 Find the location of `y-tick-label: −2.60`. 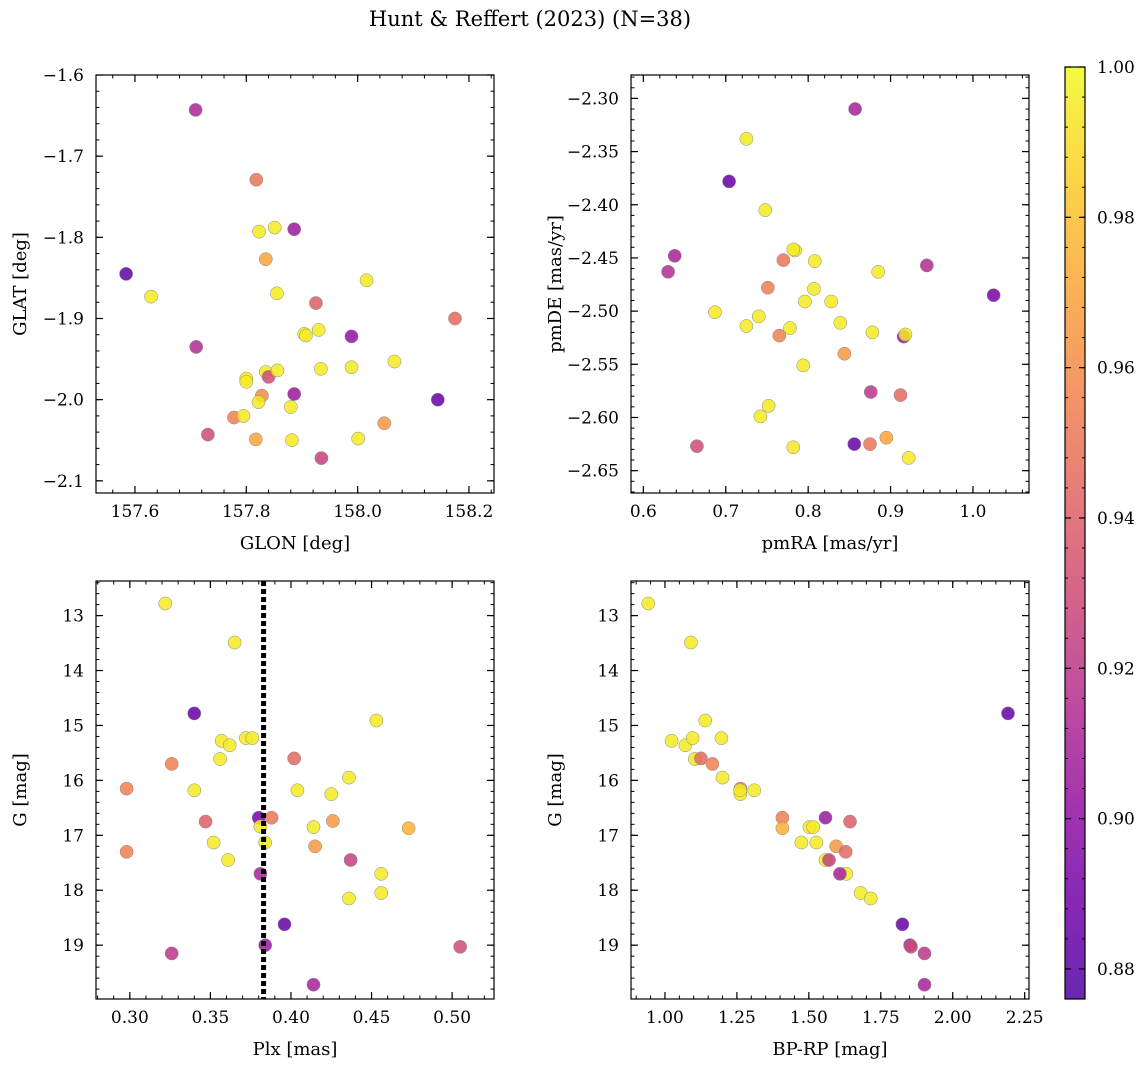

y-tick-label: −2.60 is located at coordinates (593, 418).